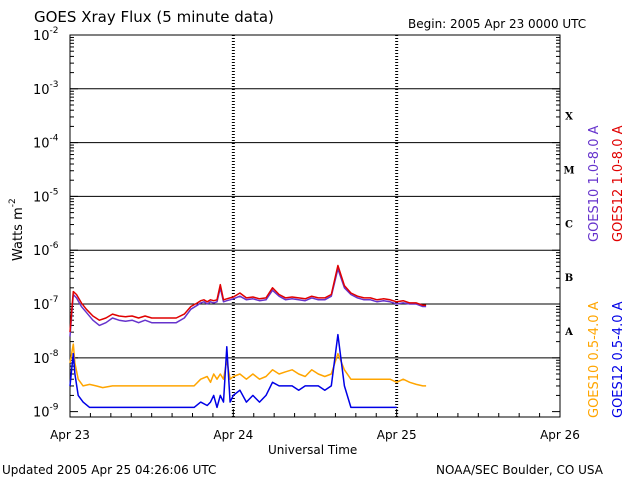 The width and height of the screenshot is (640, 480). I want to click on y-axis-label: Watts m-2, so click(17, 229).